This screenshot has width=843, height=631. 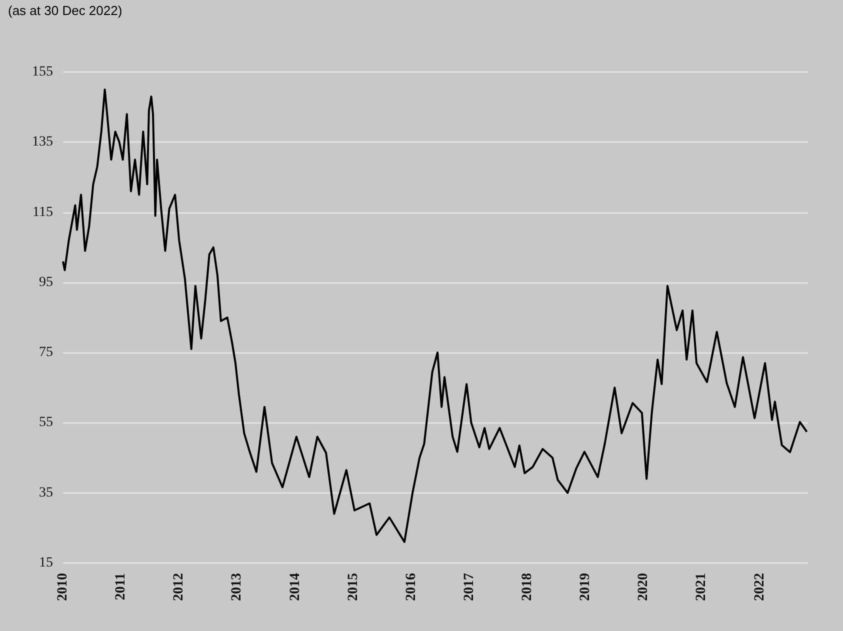 What do you see at coordinates (46, 563) in the screenshot?
I see `y-tick-label: 15` at bounding box center [46, 563].